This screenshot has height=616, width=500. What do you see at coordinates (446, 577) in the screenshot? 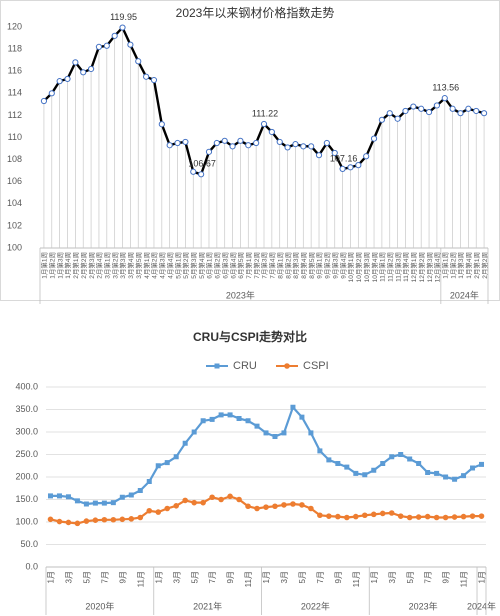
I see `x-tick-label: 9月` at bounding box center [446, 577].